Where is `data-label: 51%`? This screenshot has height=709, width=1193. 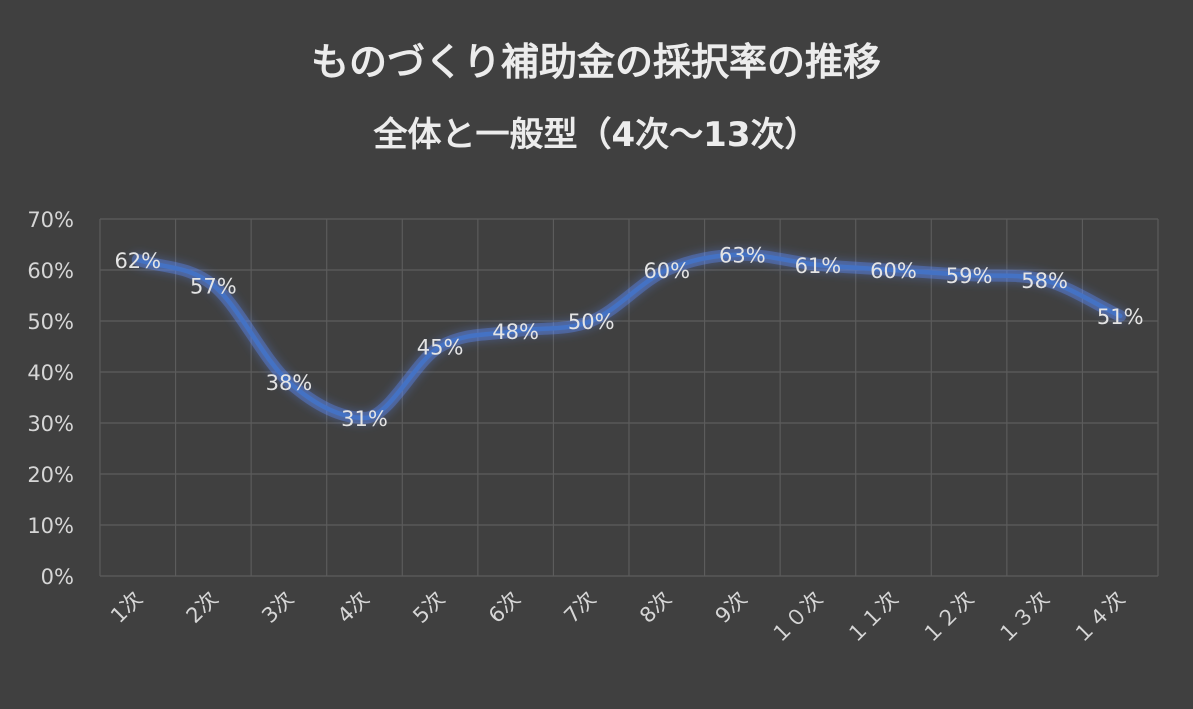 data-label: 51% is located at coordinates (1120, 317).